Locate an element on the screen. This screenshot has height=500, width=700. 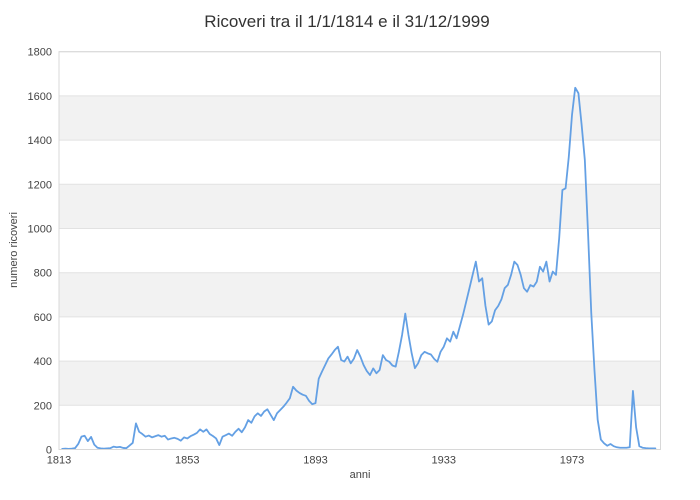
x-tick-label: 1893 is located at coordinates (315, 461).